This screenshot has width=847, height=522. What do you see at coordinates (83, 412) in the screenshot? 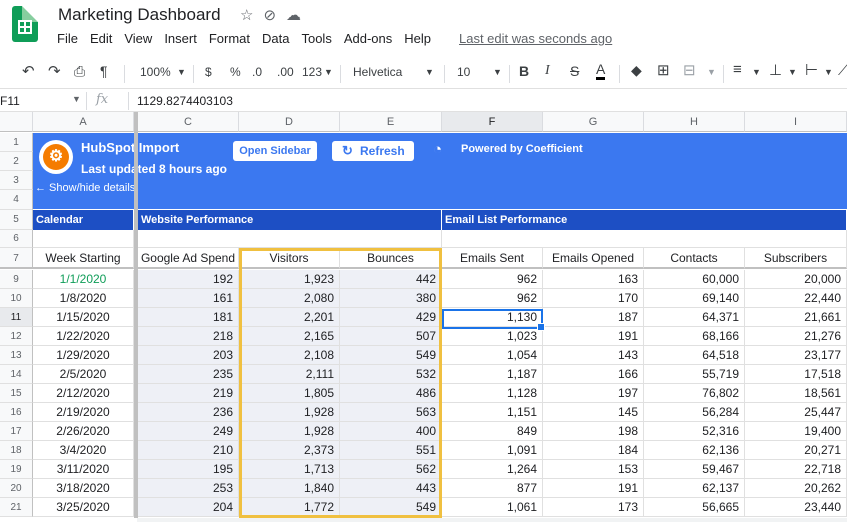
I see `cell-week-starting: 2/19/2020` at bounding box center [83, 412].